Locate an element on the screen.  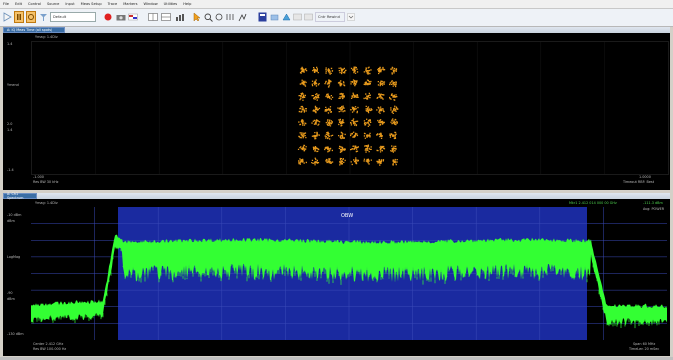
layout-icon is located at coordinates (153, 17).